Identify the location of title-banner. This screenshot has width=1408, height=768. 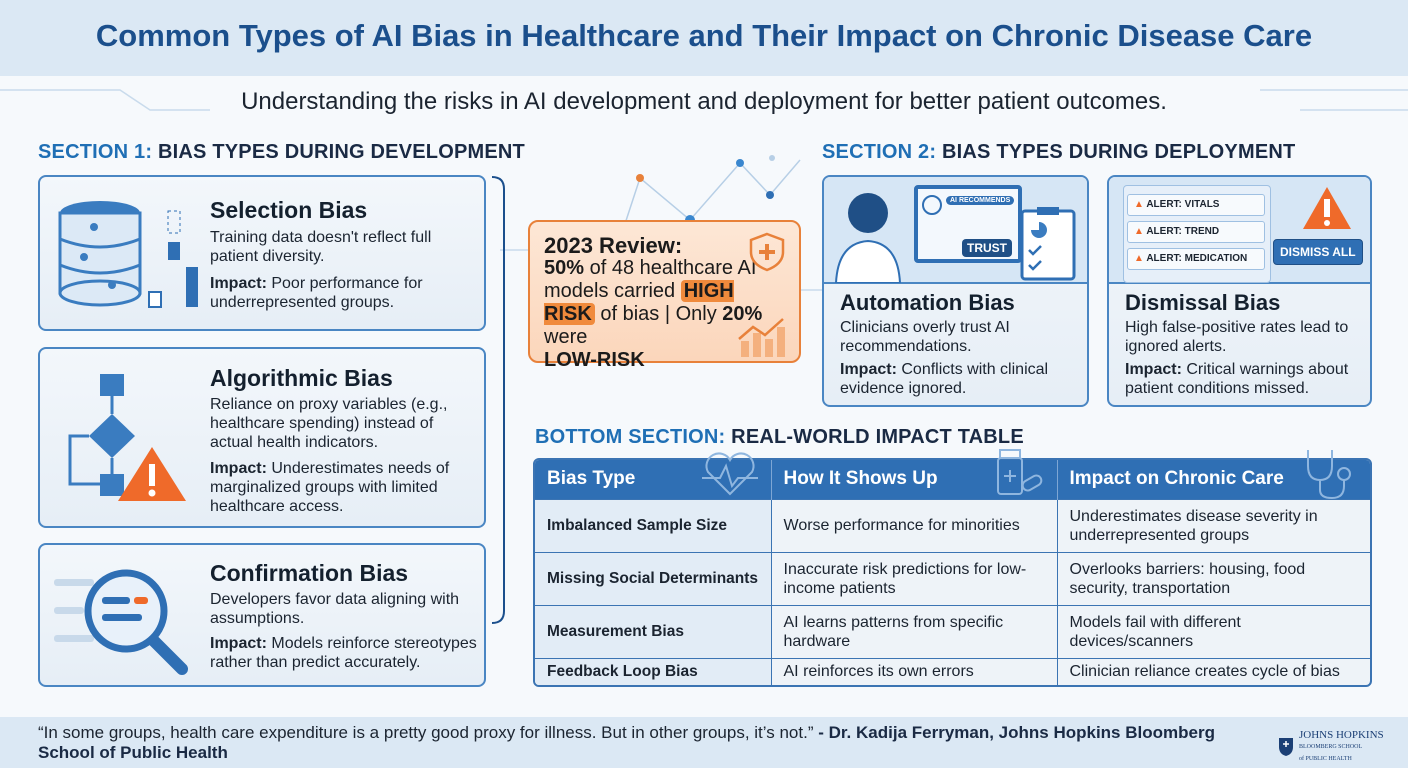
(704, 38).